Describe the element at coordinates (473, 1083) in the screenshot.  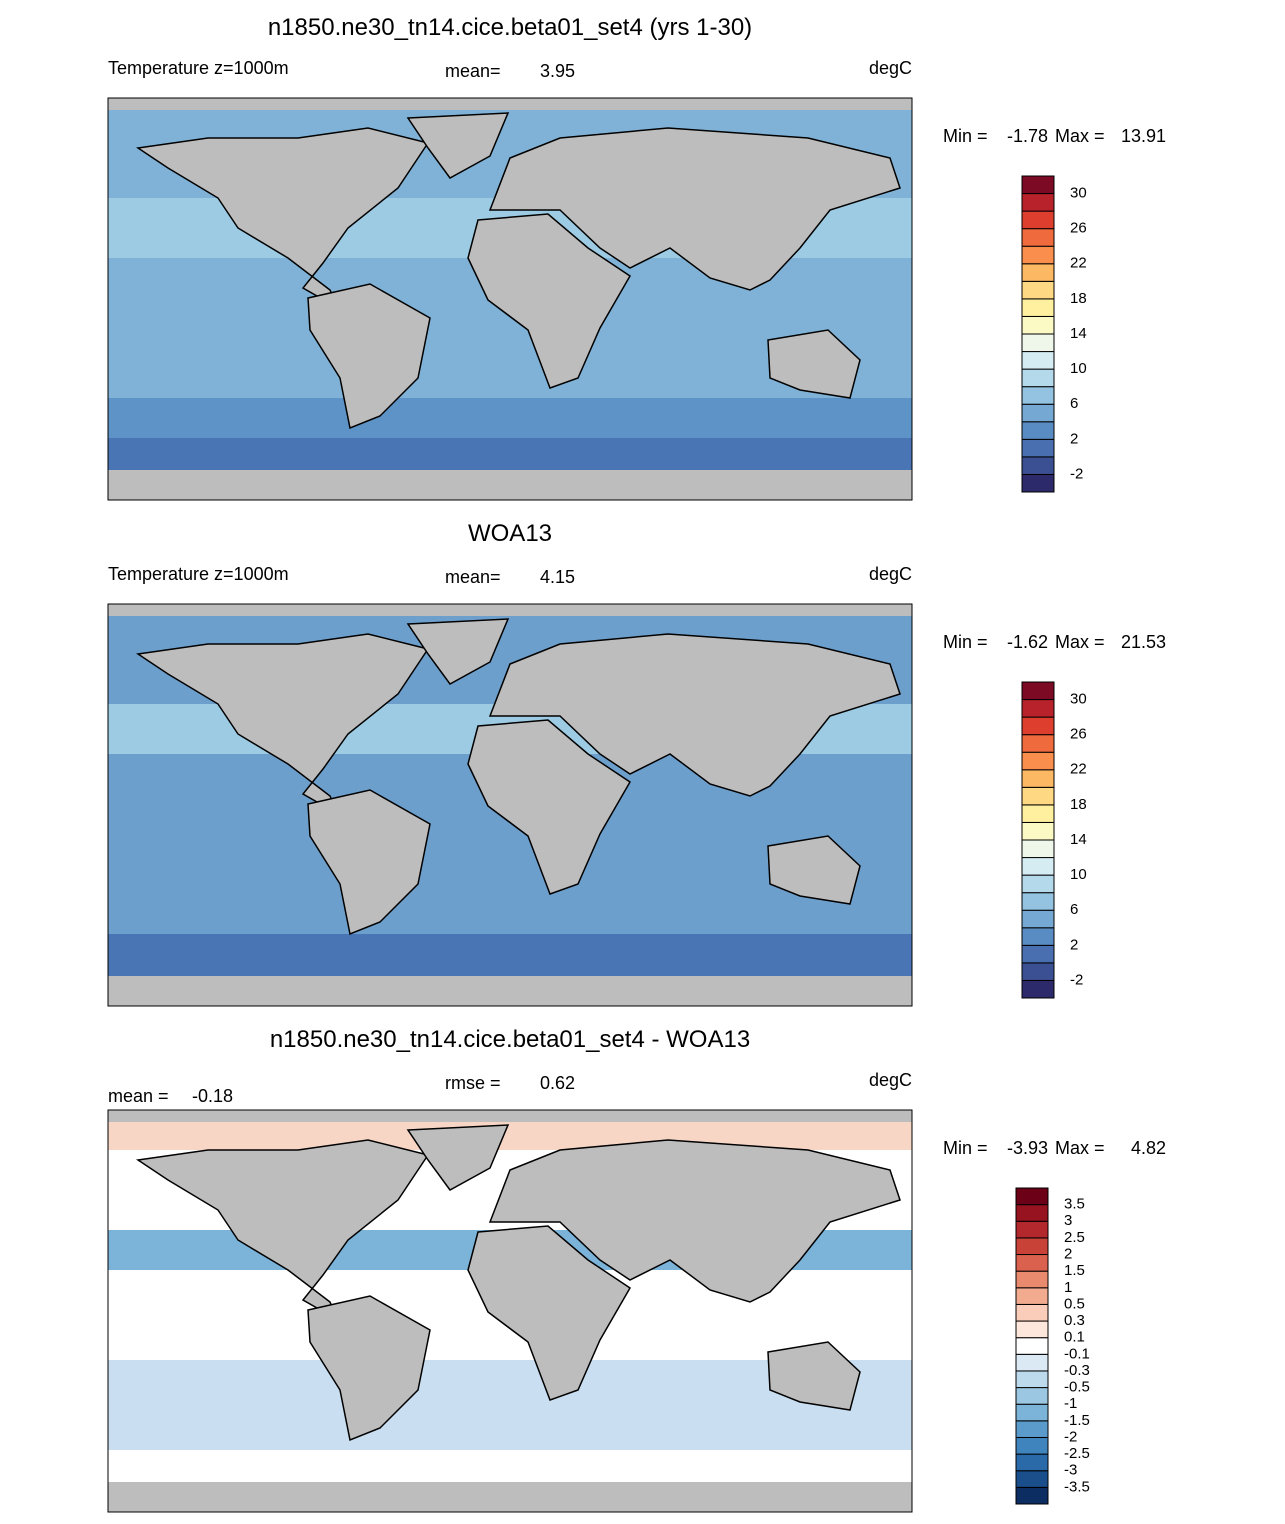
I see `center-label: rmse =` at that location.